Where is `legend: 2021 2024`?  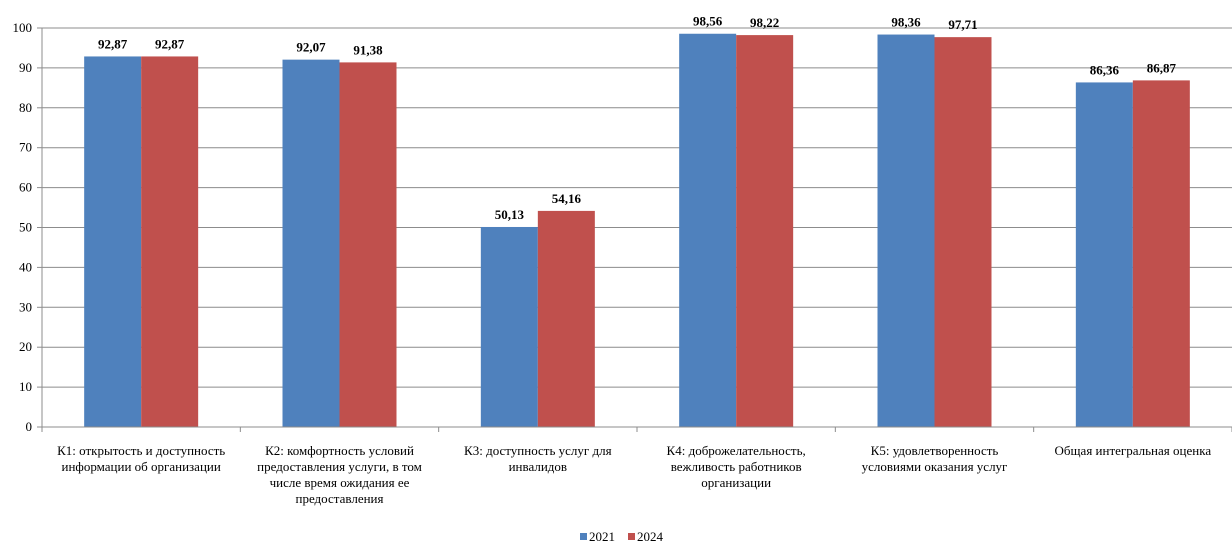
legend: 2021 2024 is located at coordinates (622, 536).